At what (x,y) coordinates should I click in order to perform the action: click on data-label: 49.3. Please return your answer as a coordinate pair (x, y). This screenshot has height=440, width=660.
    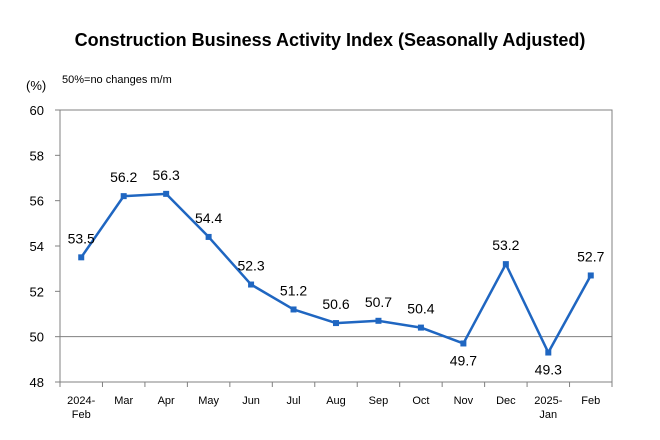
    Looking at the image, I should click on (548, 370).